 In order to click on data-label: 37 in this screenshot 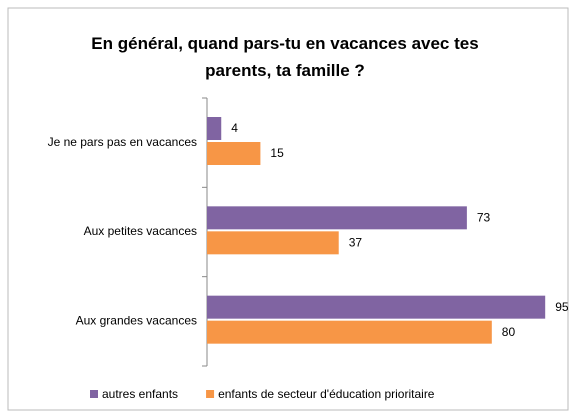, I will do `click(356, 243)`.